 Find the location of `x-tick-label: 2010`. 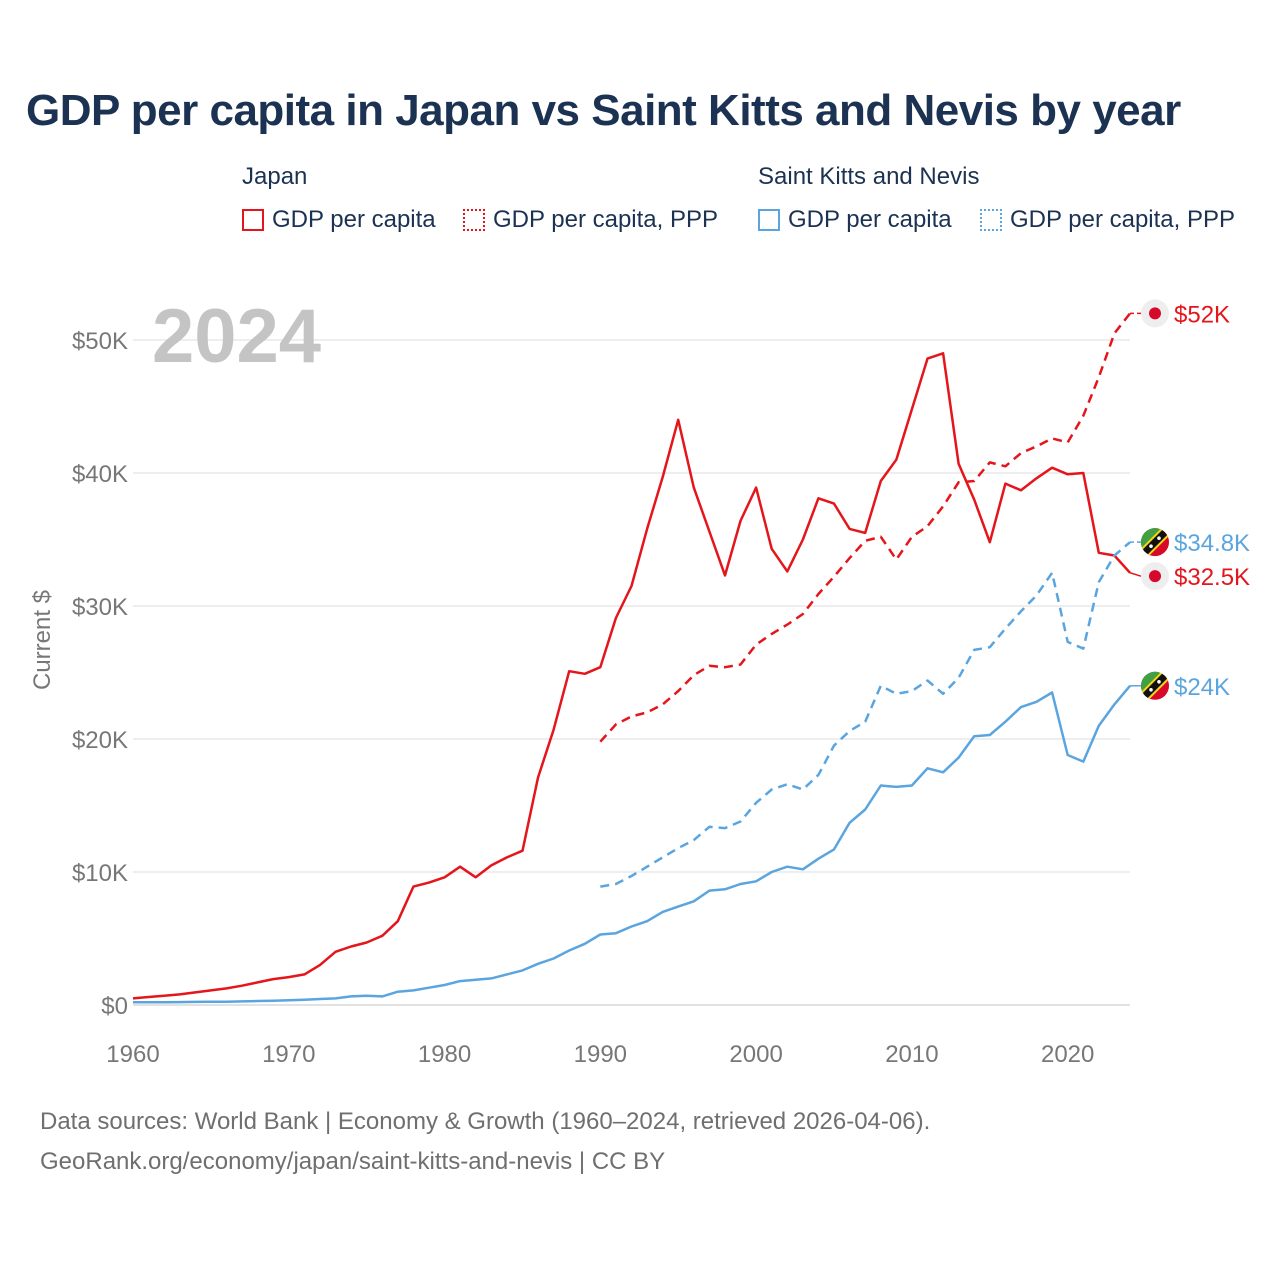

x-tick-label: 2010 is located at coordinates (911, 1054).